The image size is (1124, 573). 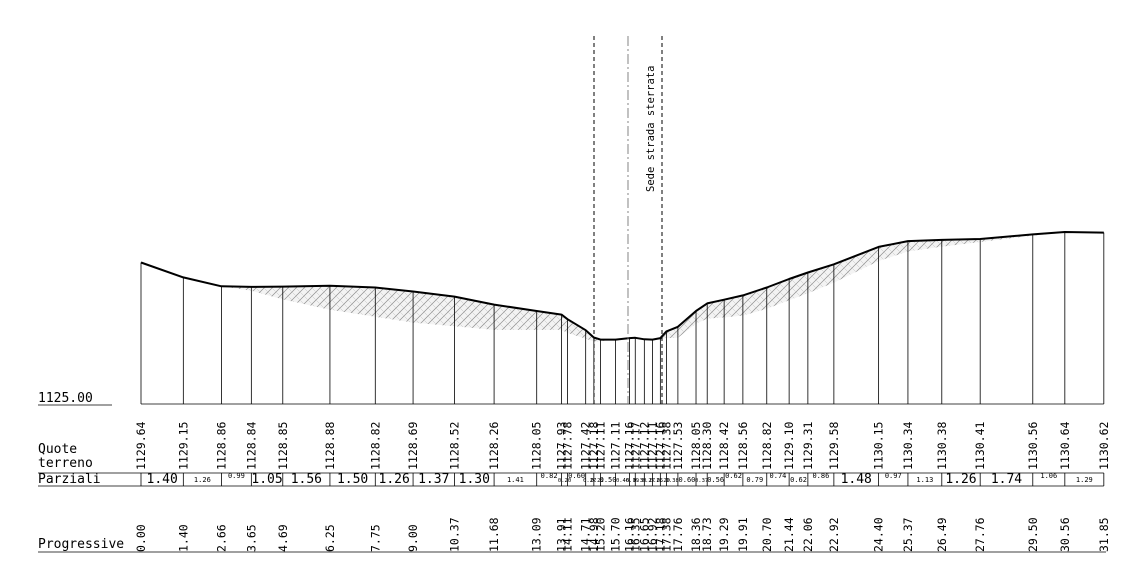 What do you see at coordinates (65, 463) in the screenshot?
I see `quote-terreno-label-2: terreno` at bounding box center [65, 463].